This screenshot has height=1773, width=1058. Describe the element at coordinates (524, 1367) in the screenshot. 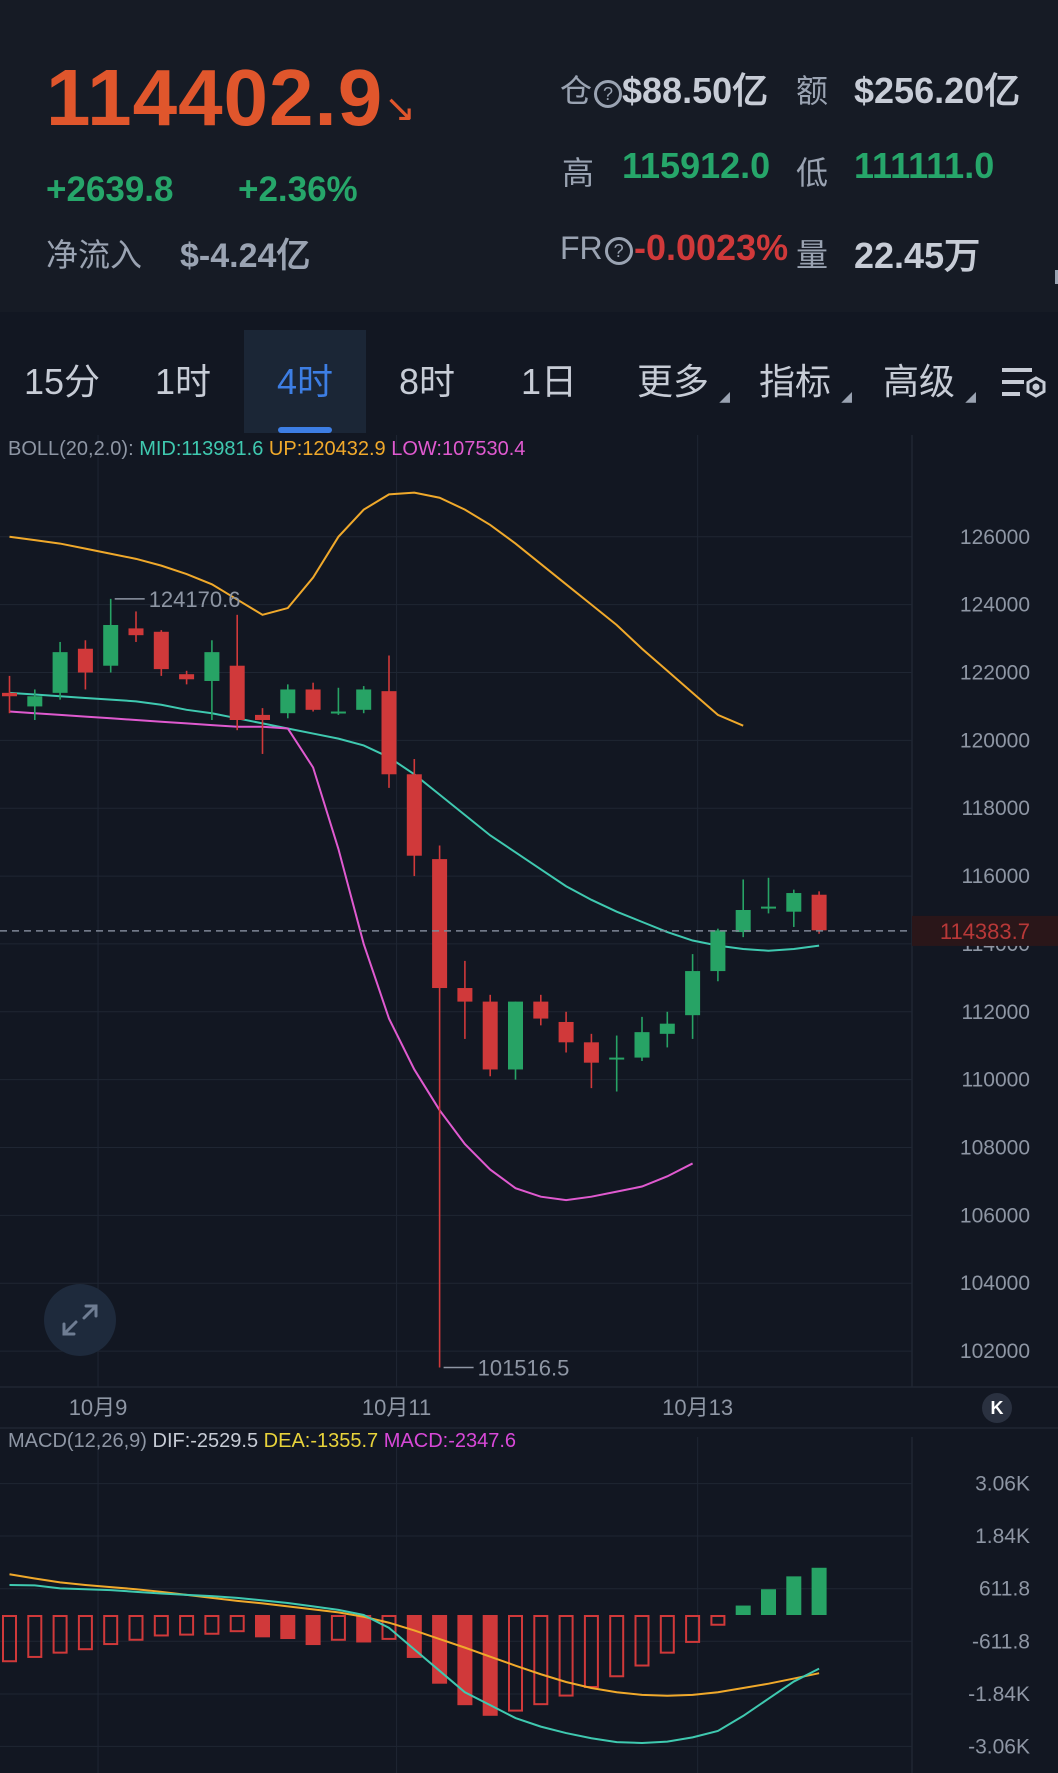

I see `min-price-label: 101516.5` at that location.